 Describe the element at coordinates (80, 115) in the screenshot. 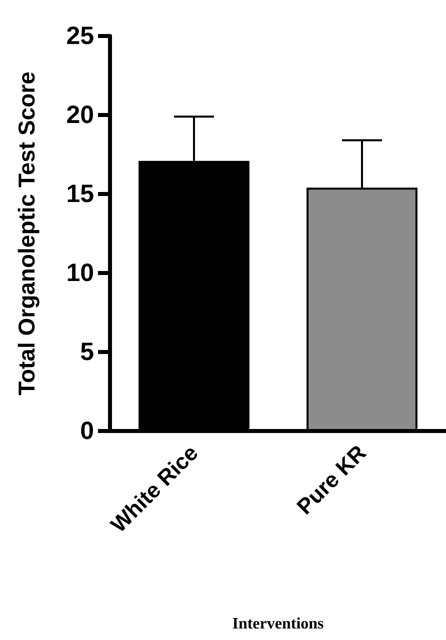

I see `y-tick-label: 20` at that location.